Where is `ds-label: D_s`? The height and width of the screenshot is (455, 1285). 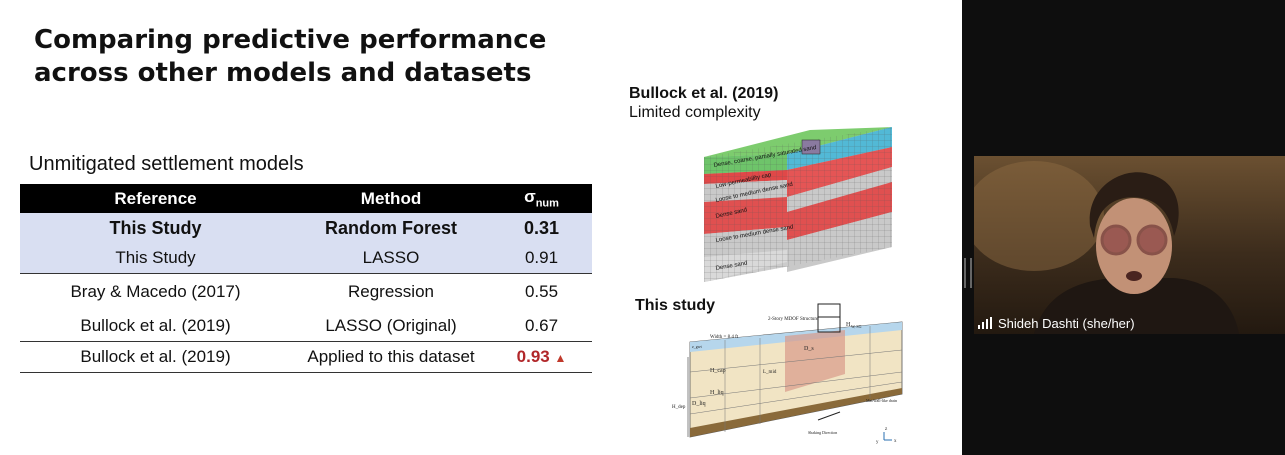 ds-label: D_s is located at coordinates (809, 349).